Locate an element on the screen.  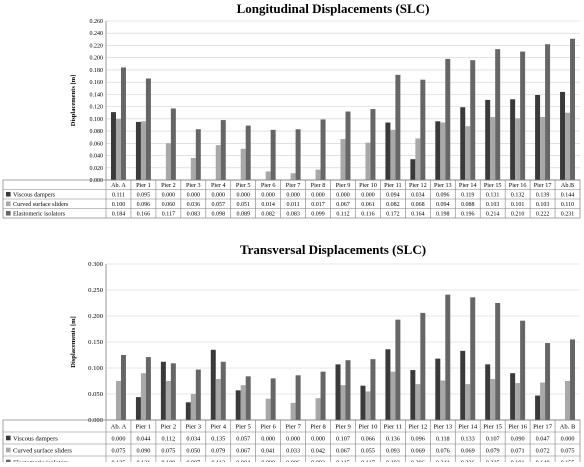
chart-title: Transversal Displacements (SLC) is located at coordinates (333, 249).